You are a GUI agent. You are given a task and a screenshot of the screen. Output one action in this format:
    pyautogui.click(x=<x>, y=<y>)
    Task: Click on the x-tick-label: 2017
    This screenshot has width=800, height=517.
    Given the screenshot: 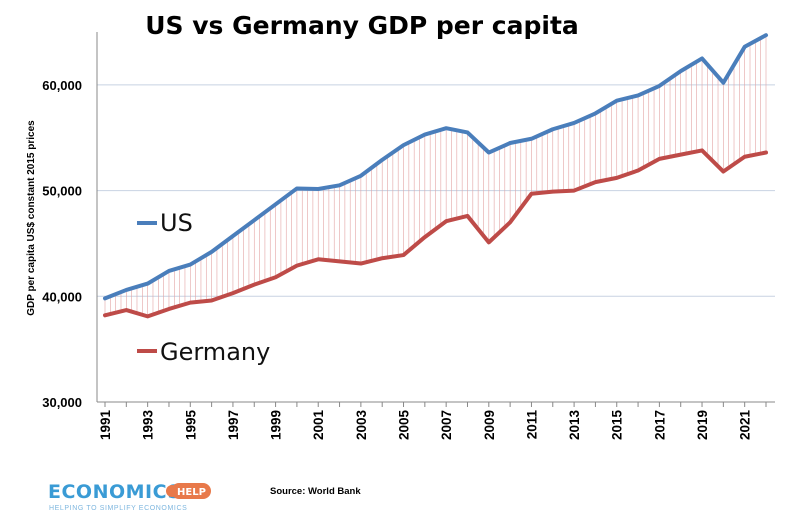 What is the action you would take?
    pyautogui.click(x=659, y=425)
    